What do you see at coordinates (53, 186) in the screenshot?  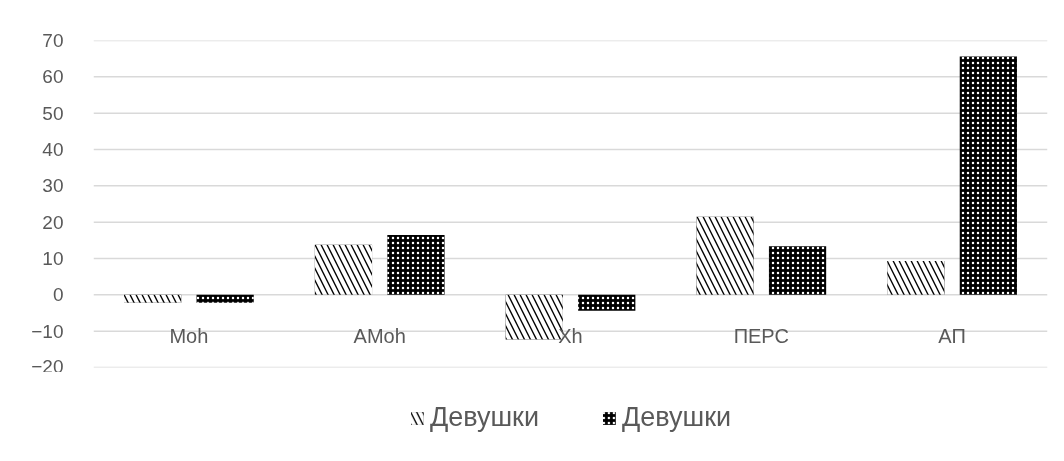 I see `y-tick-label: 30` at bounding box center [53, 186].